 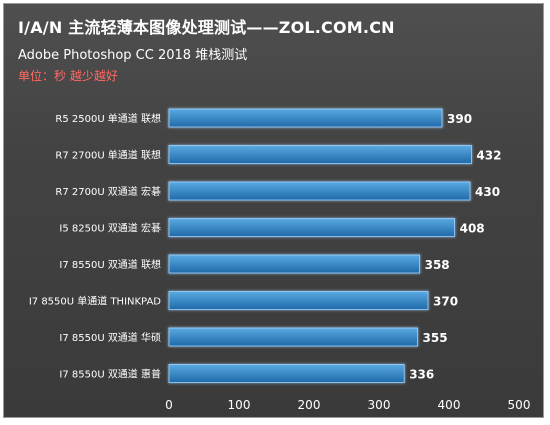 I want to click on category-label: I5 8250U 双通道 宏碁, so click(x=110, y=228).